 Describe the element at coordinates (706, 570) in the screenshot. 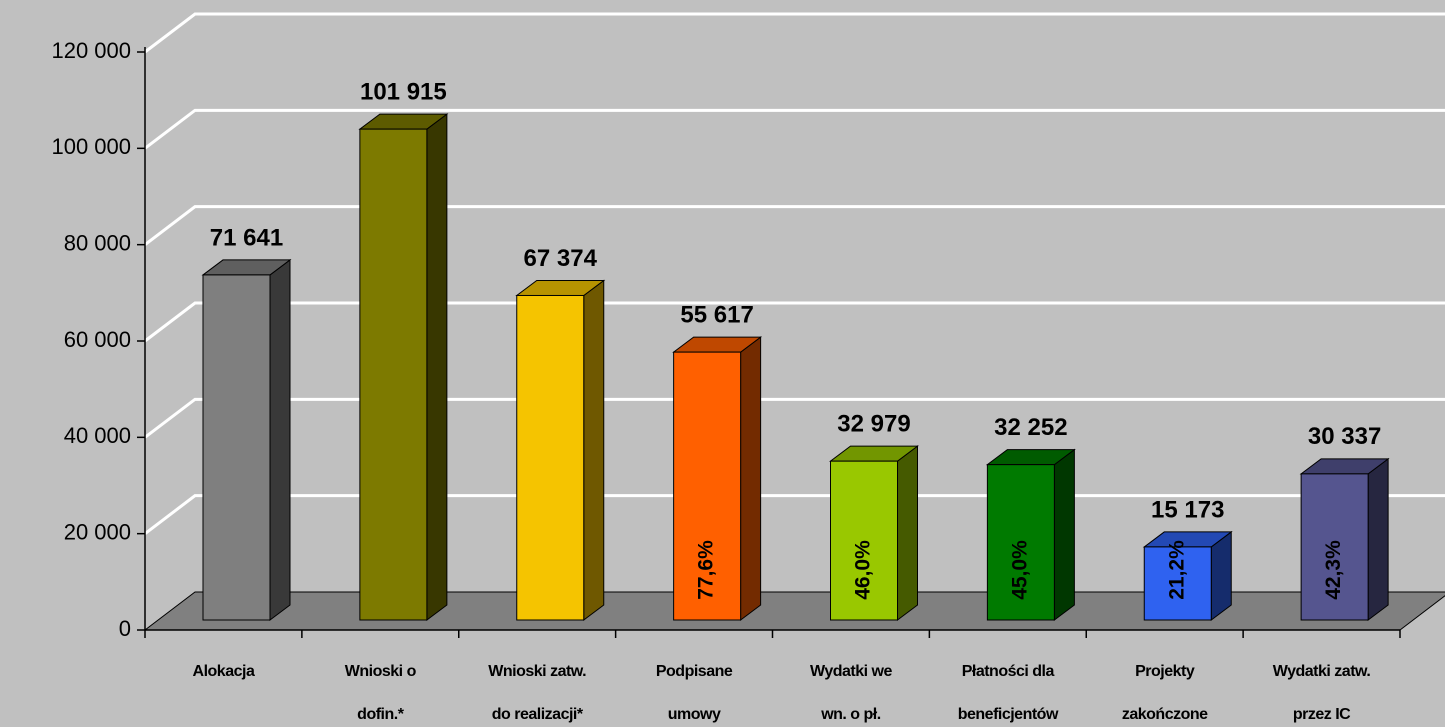

I see `percent-label: 77,6%` at that location.